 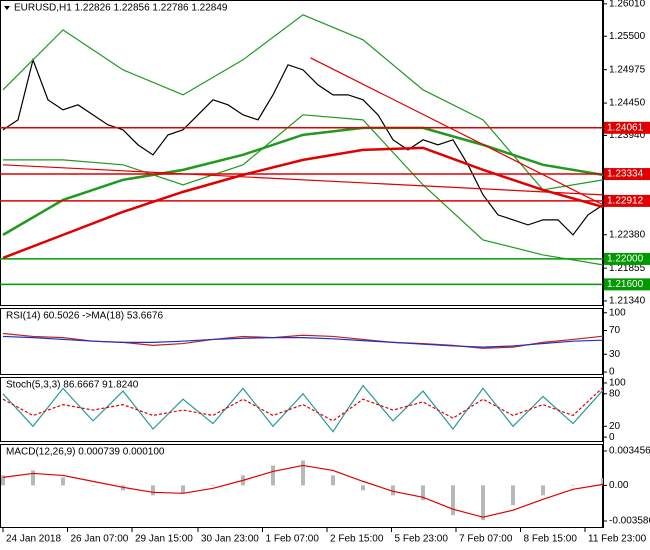 I want to click on y-tick-label: 1.23940, so click(x=627, y=135).